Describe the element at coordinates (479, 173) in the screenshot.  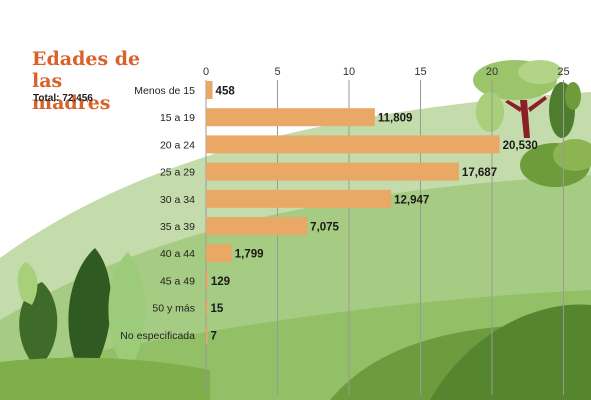
I see `value-label: 17,687` at that location.